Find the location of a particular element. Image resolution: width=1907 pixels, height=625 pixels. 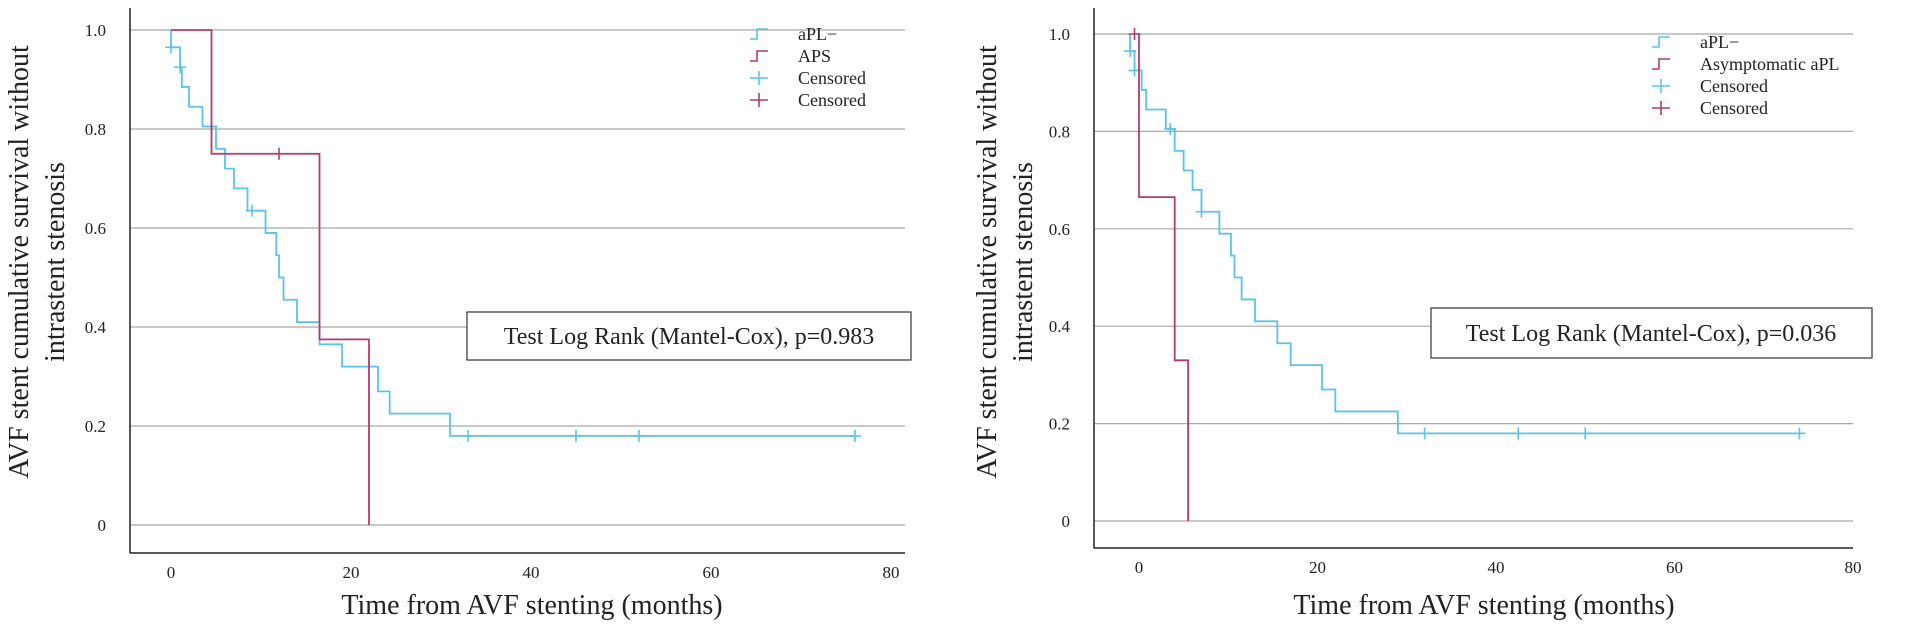

left-y-tick-label: 0 is located at coordinates (102, 525).